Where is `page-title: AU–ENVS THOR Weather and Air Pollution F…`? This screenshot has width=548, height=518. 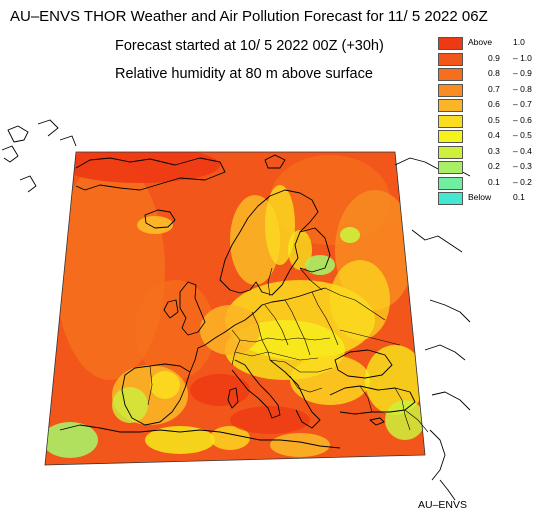 page-title: AU–ENVS THOR Weather and Air Pollution F… is located at coordinates (249, 16).